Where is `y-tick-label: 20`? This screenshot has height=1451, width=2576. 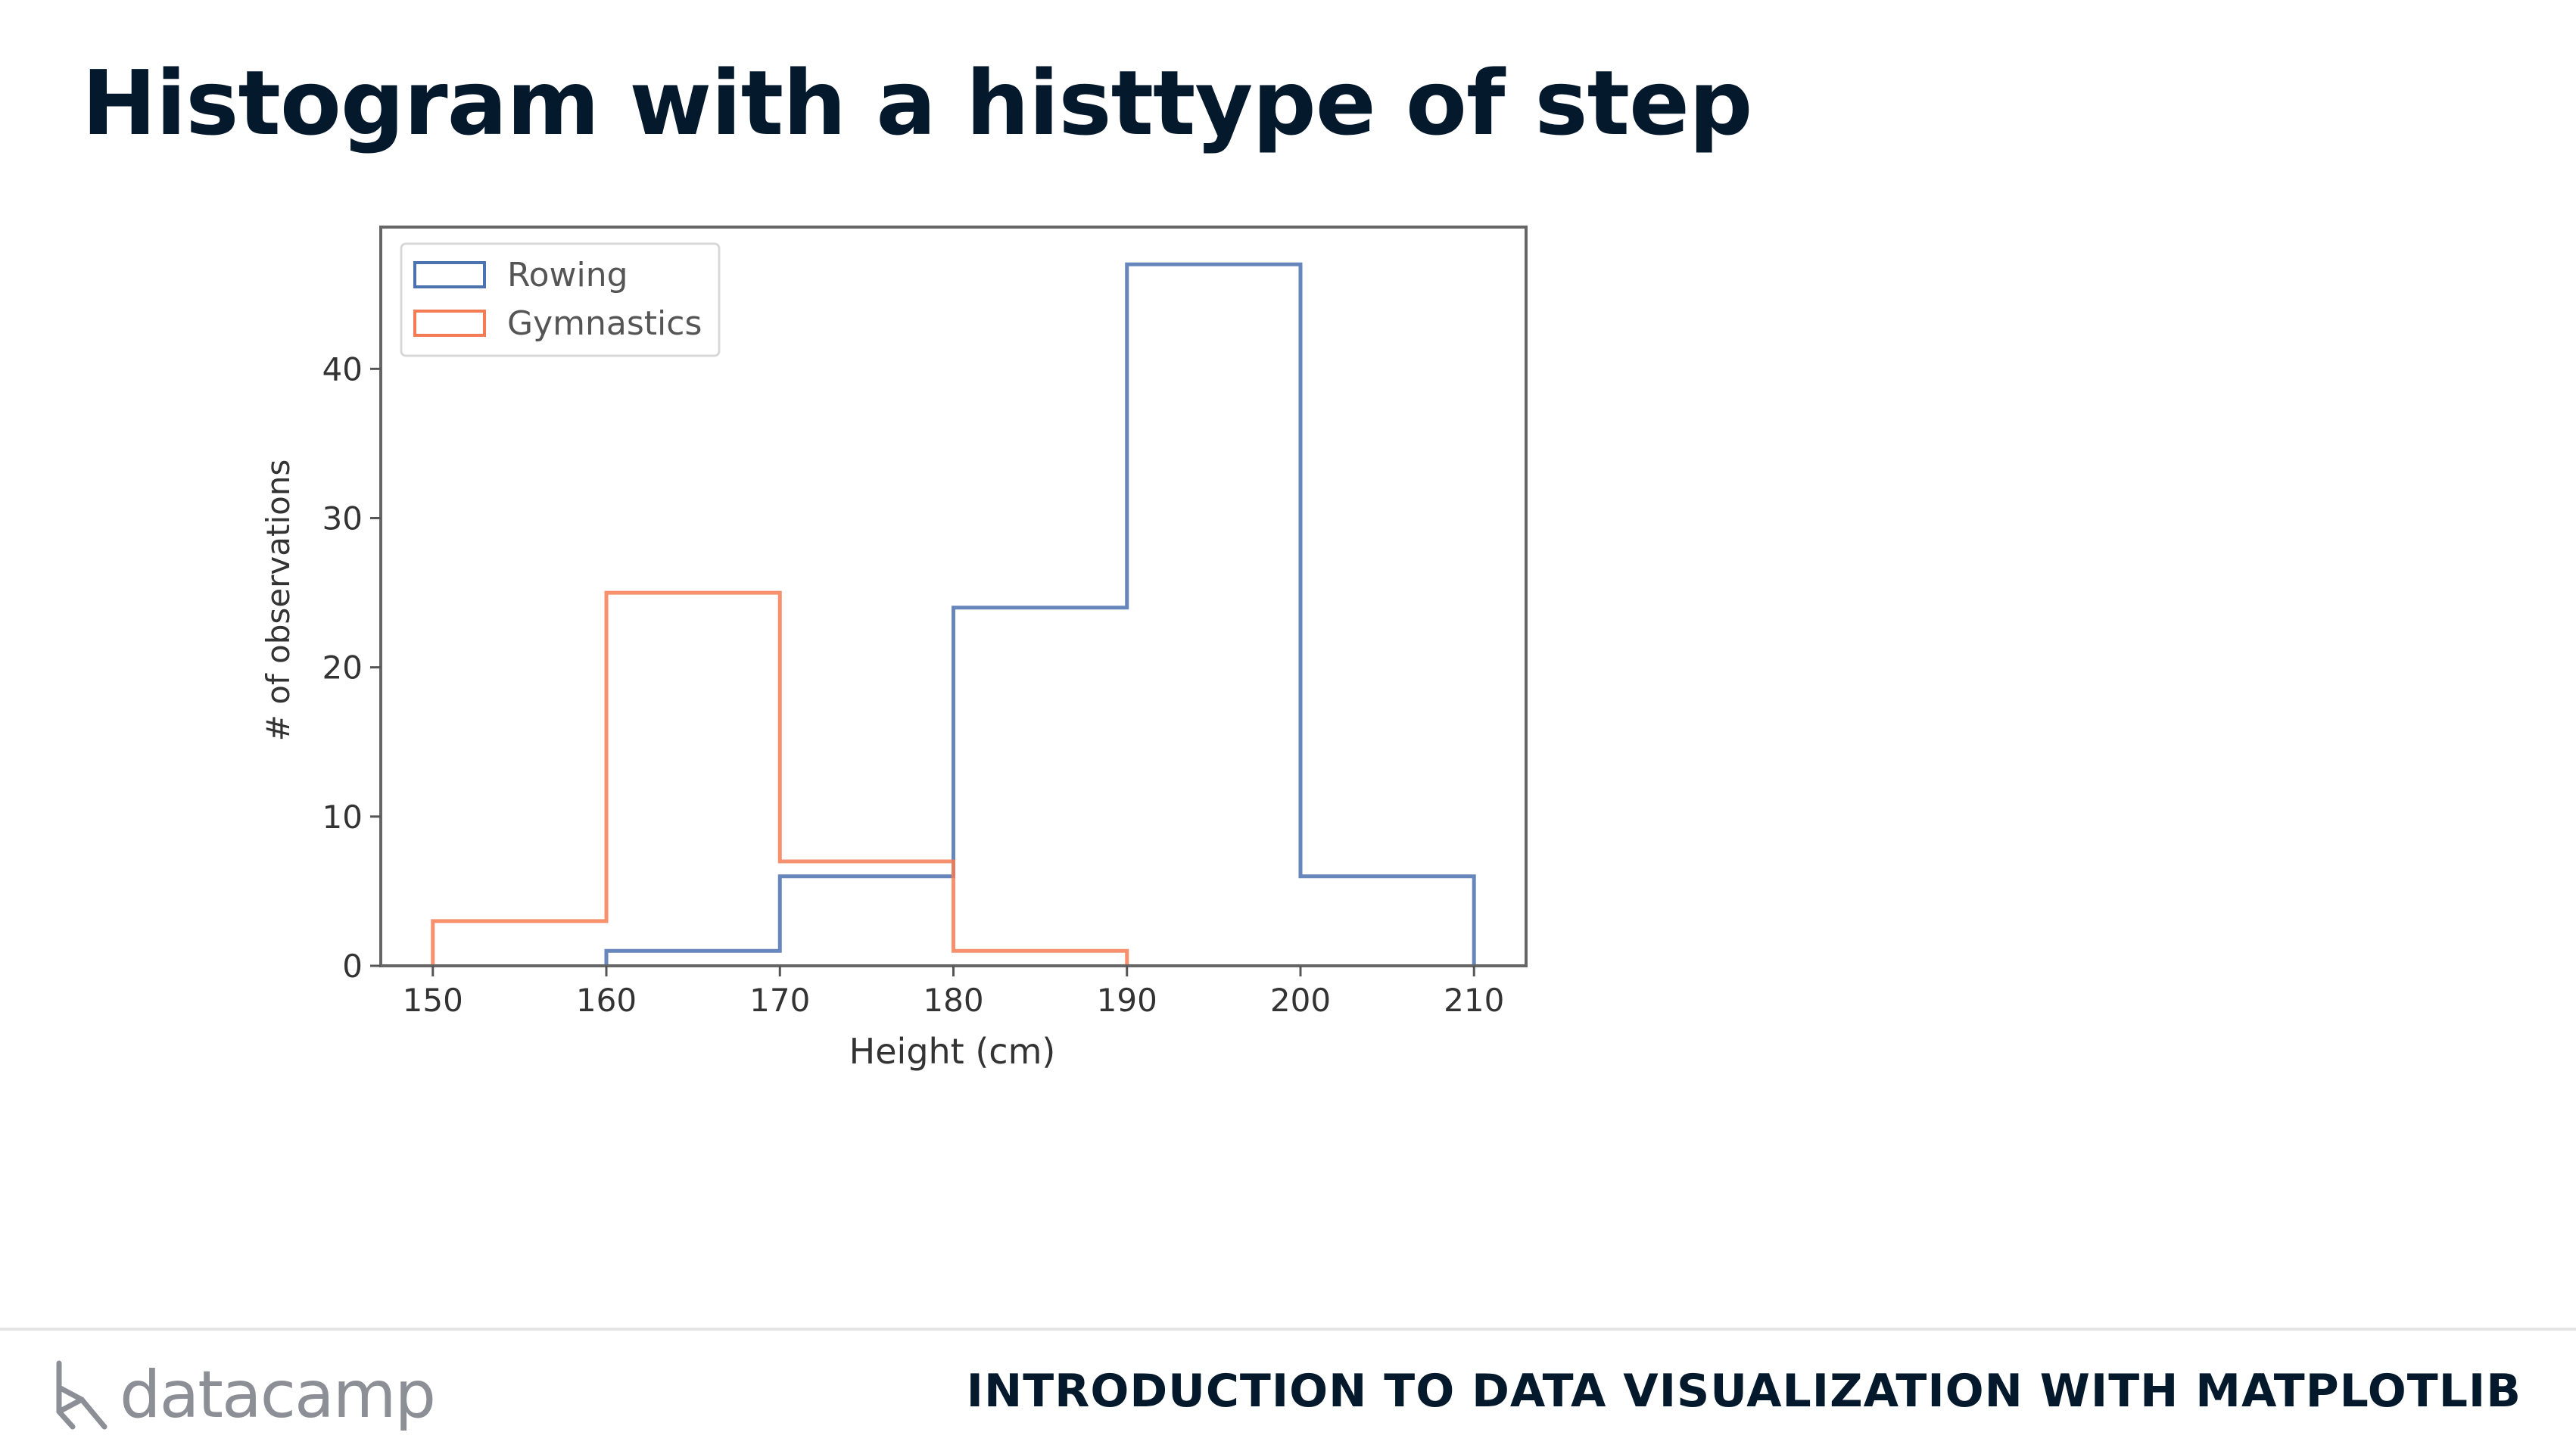
y-tick-label: 20 is located at coordinates (342, 668).